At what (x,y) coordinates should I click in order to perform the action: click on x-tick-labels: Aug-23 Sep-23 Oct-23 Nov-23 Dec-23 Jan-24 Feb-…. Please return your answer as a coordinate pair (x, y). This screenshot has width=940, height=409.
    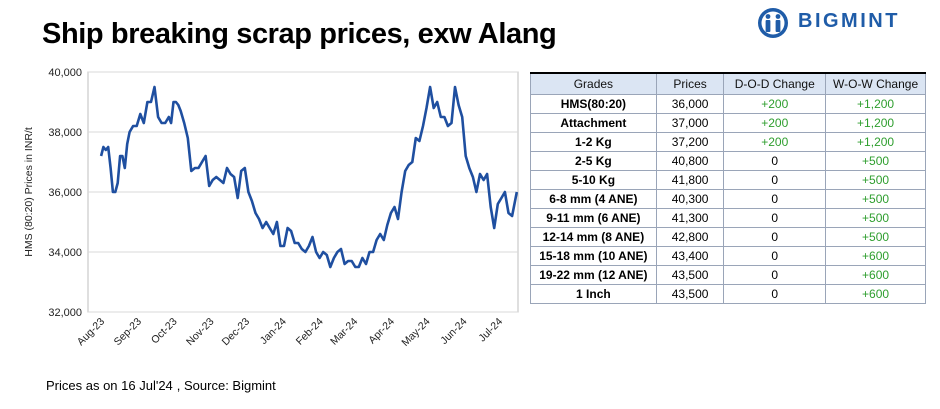
    Looking at the image, I should click on (290, 332).